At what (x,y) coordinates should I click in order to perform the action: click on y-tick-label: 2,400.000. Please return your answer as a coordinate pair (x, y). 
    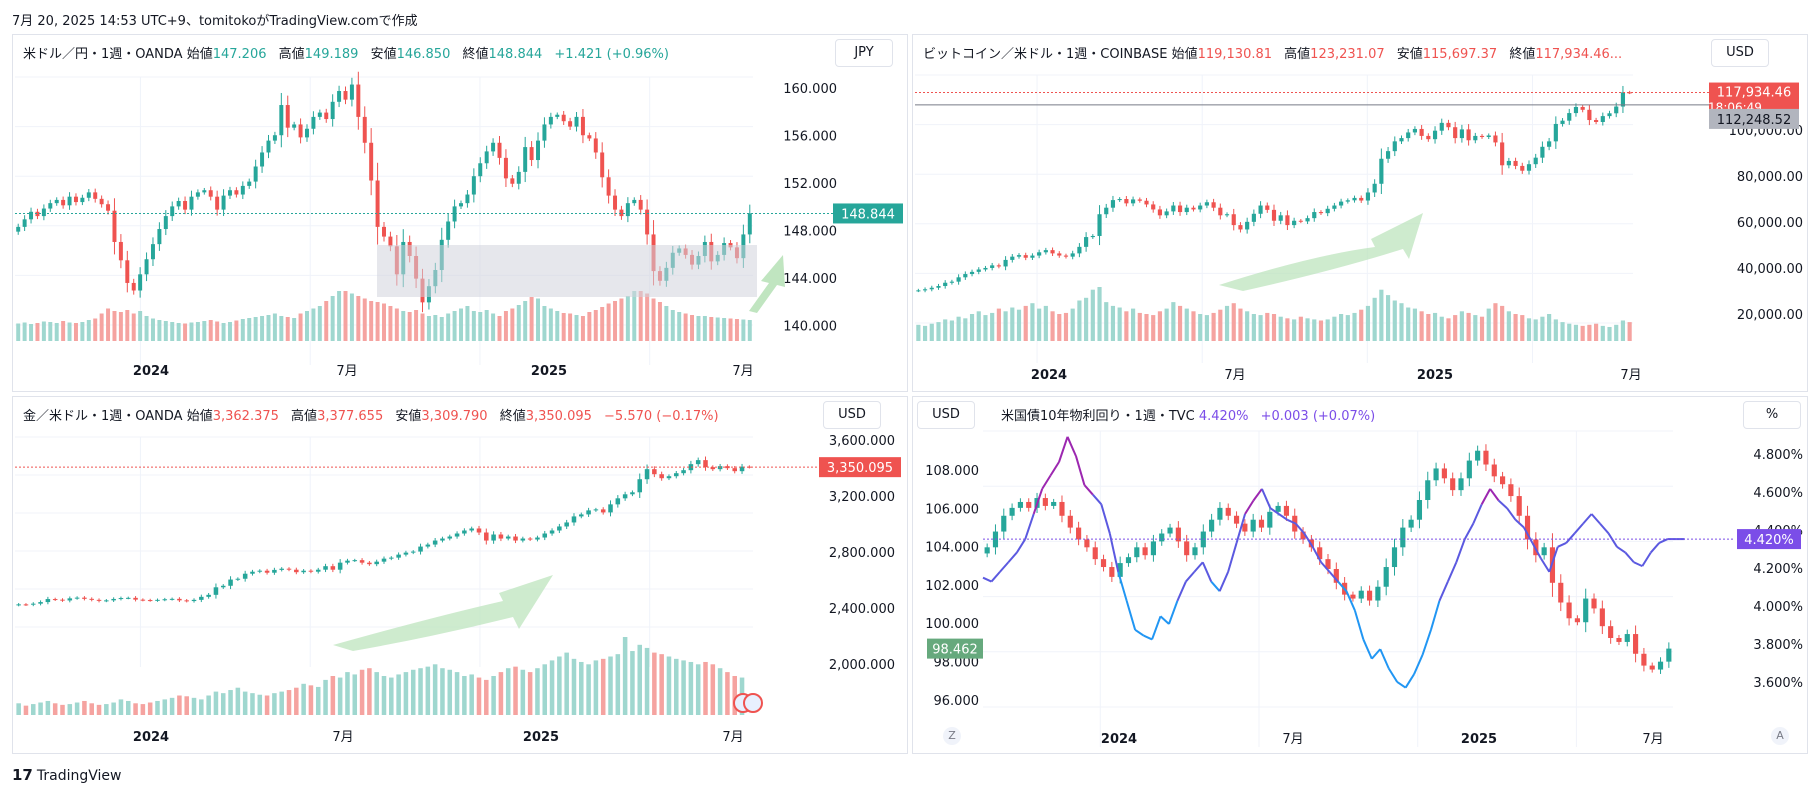
    Looking at the image, I should click on (862, 609).